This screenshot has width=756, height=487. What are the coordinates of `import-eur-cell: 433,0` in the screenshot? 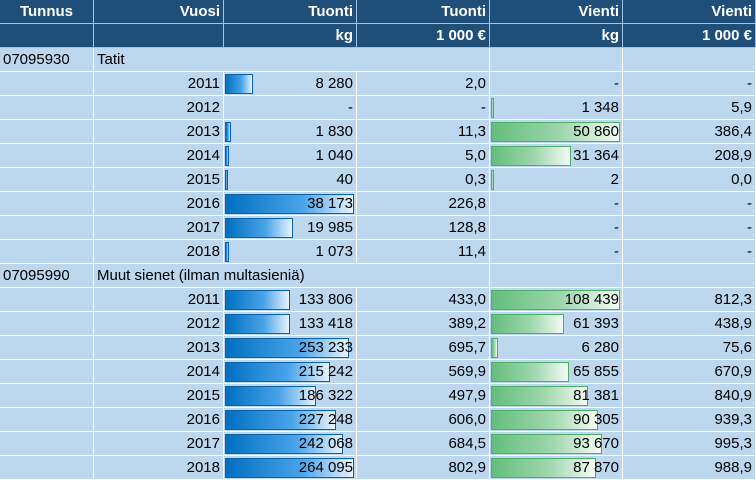 It's located at (423, 300).